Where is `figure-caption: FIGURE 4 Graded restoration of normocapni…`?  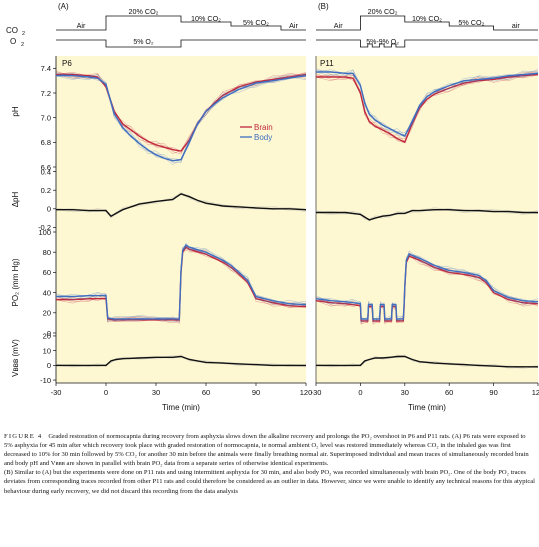 figure-caption: FIGURE 4 Graded restoration of normocapni… is located at coordinates (269, 464).